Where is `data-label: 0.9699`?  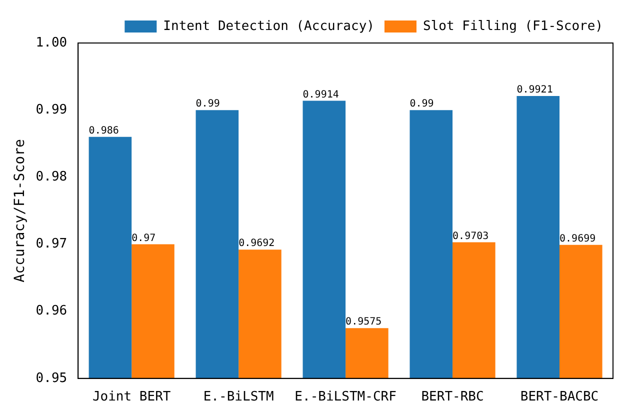
data-label: 0.9699 is located at coordinates (578, 239).